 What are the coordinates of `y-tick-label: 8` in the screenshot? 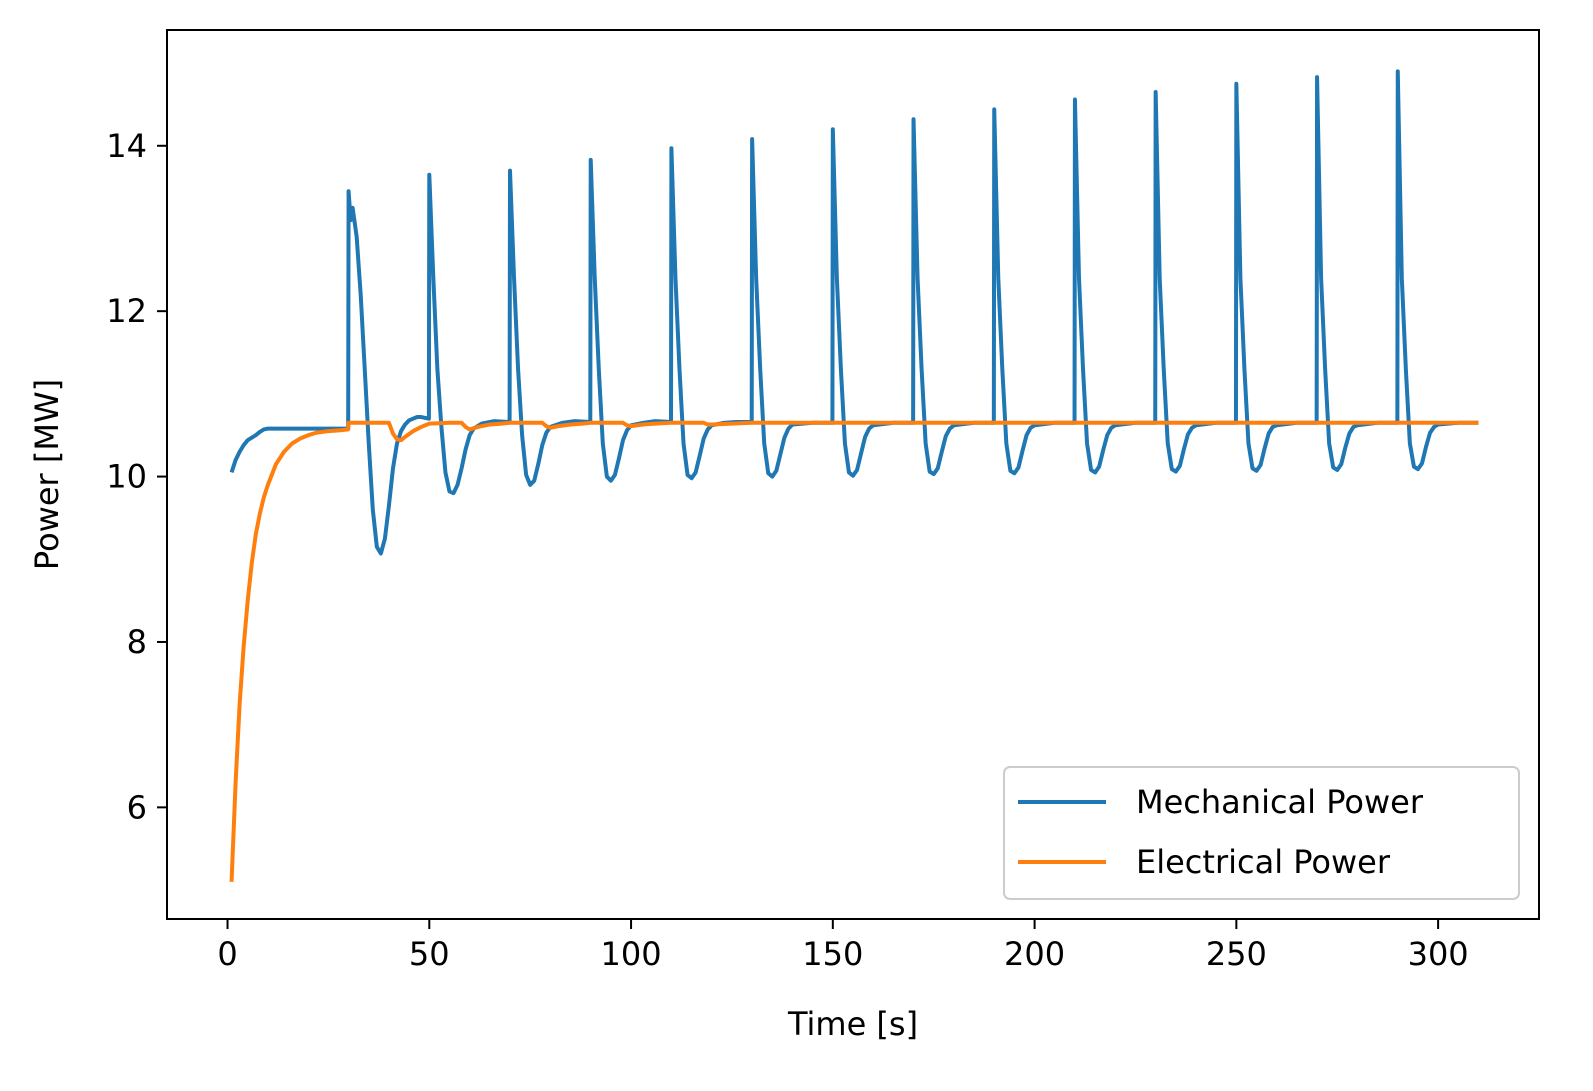 It's located at (137, 642).